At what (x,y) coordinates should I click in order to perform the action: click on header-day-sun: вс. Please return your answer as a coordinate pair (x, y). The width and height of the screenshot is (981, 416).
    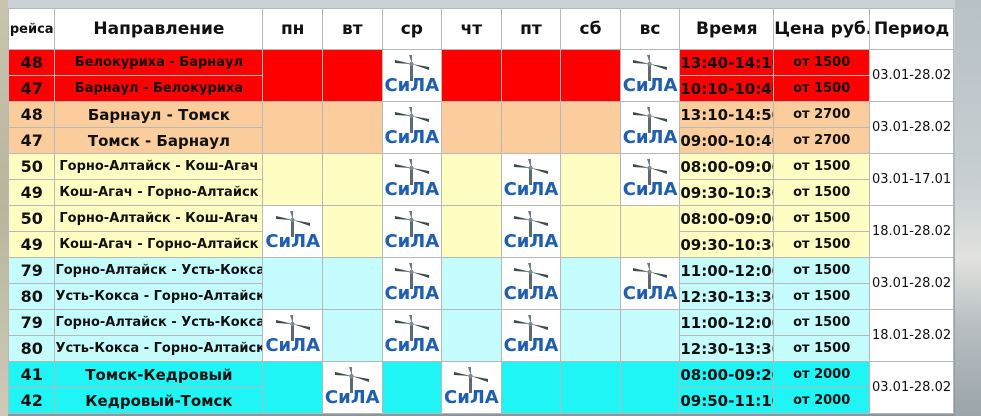
    Looking at the image, I should click on (650, 29).